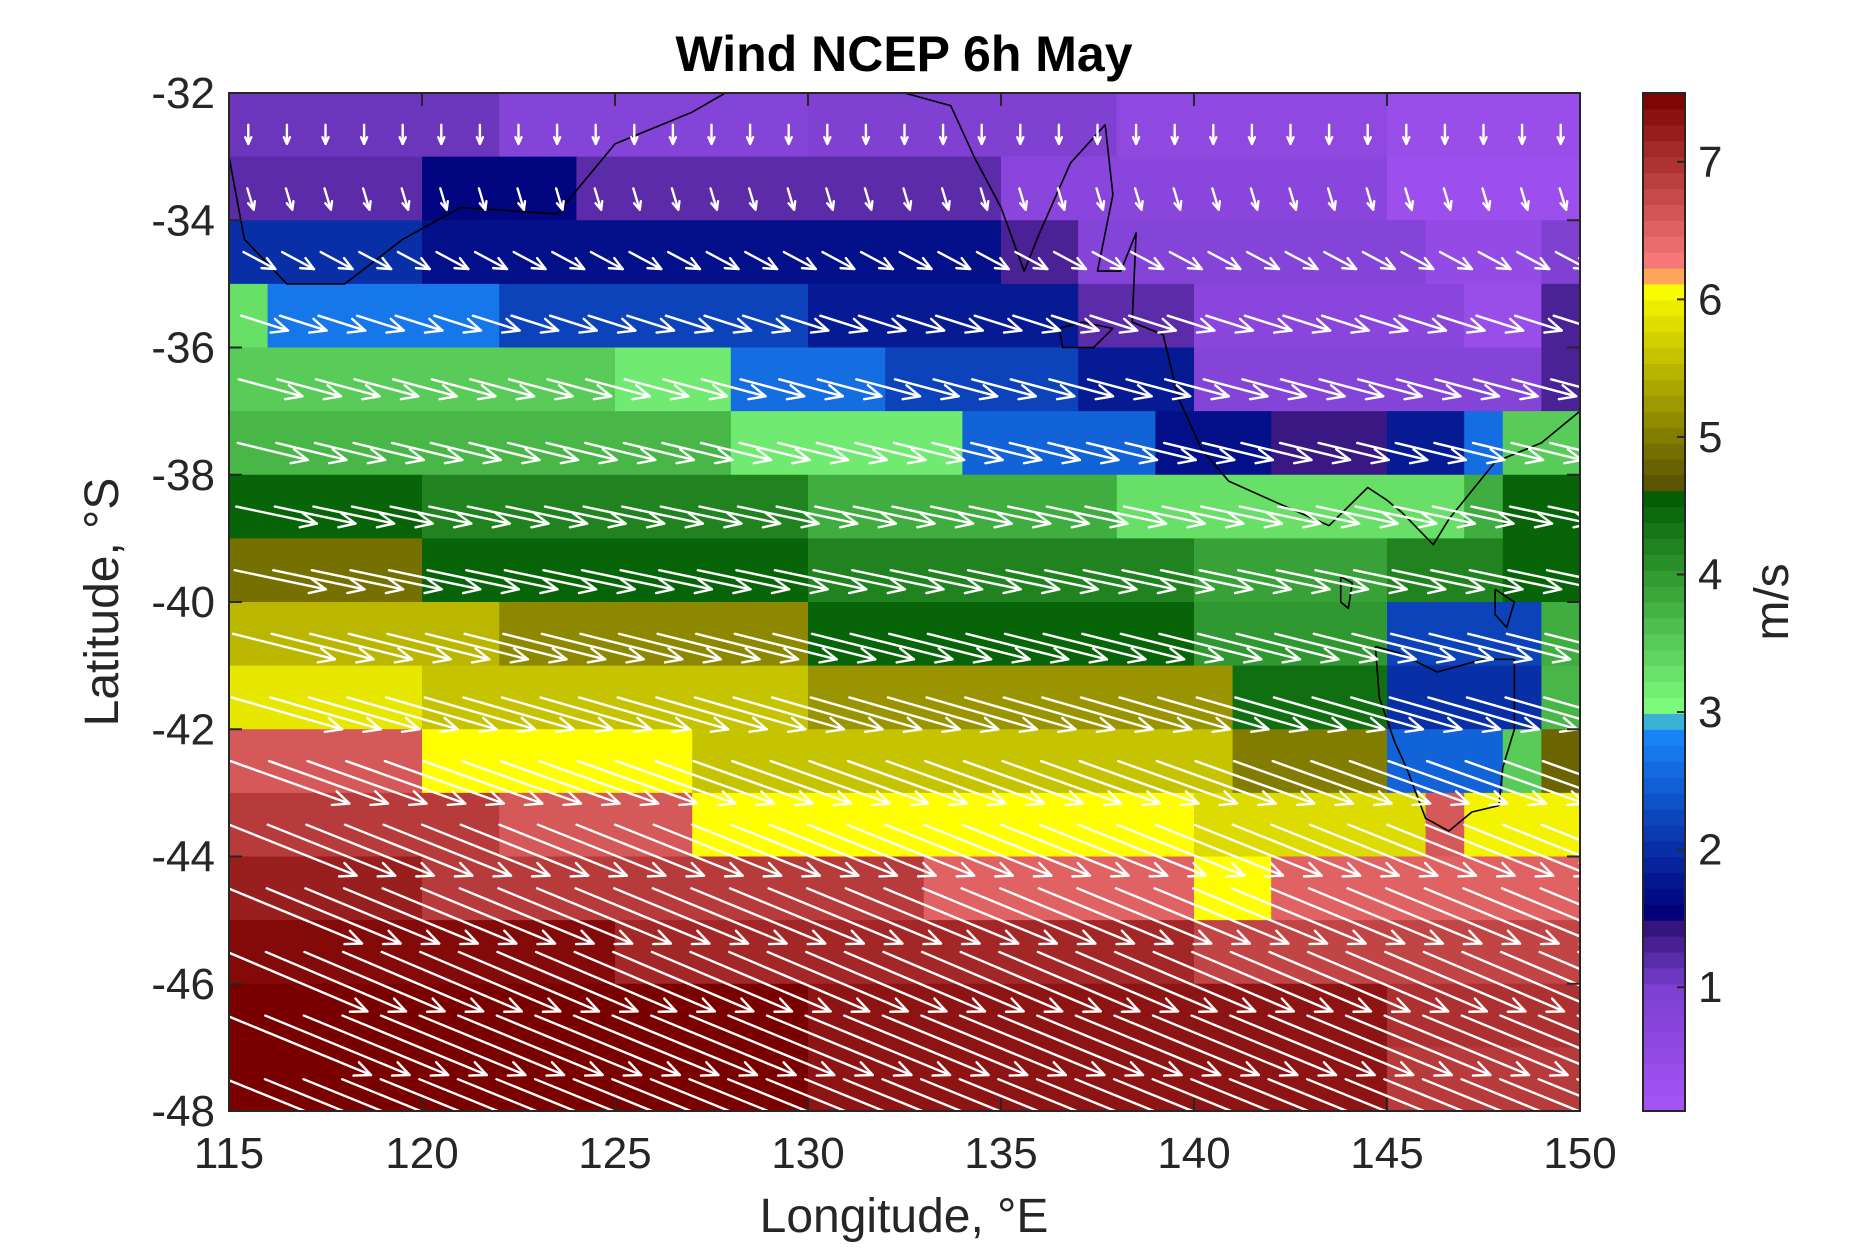 This screenshot has height=1250, width=1875. I want to click on x-tick-label: 130, so click(807, 1153).